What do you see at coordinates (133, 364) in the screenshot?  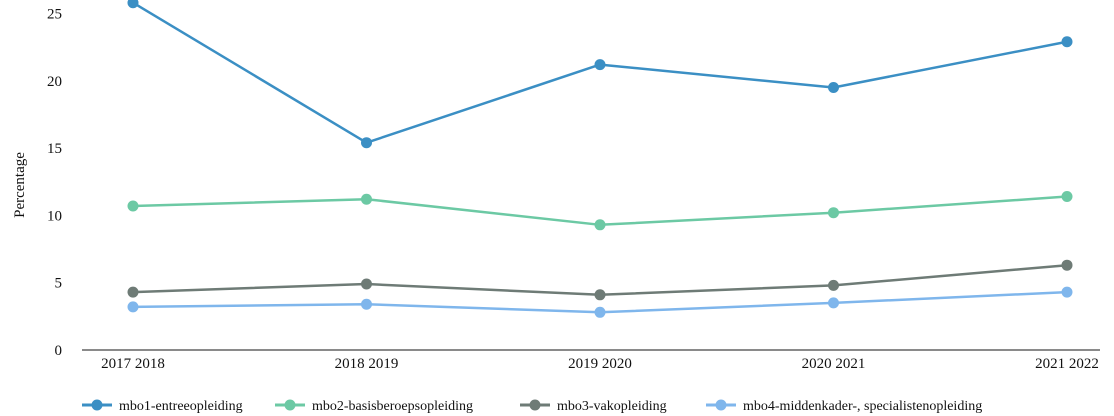 I see `x-tick-label: 2017 2018` at bounding box center [133, 364].